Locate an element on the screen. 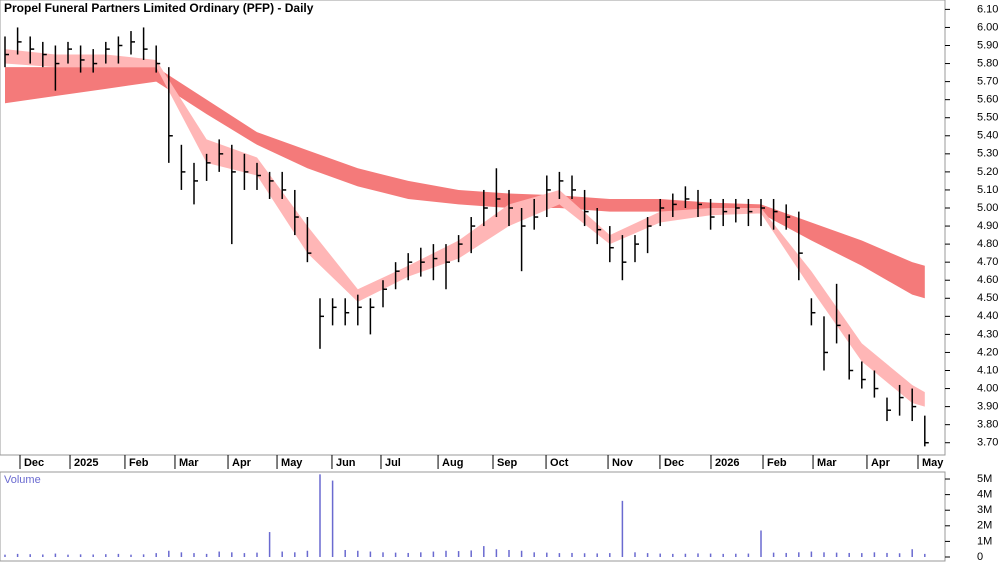  y-tick-label: 5.40 is located at coordinates (987, 136).